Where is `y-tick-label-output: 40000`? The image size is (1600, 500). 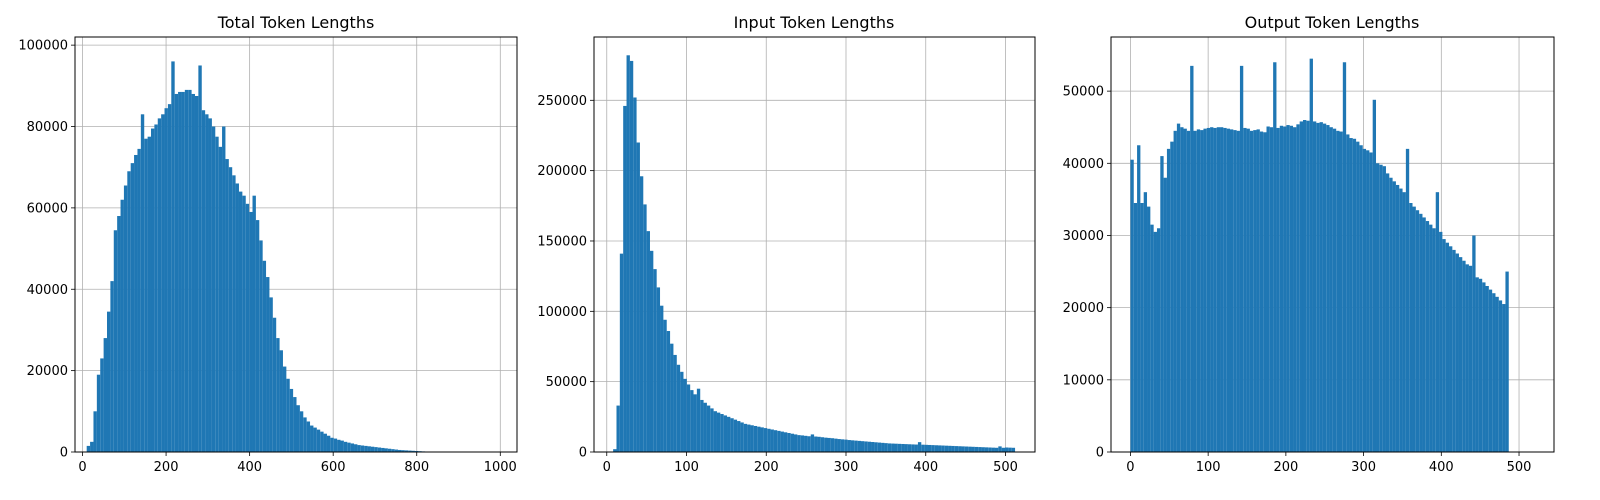
y-tick-label-output: 40000 is located at coordinates (1083, 164).